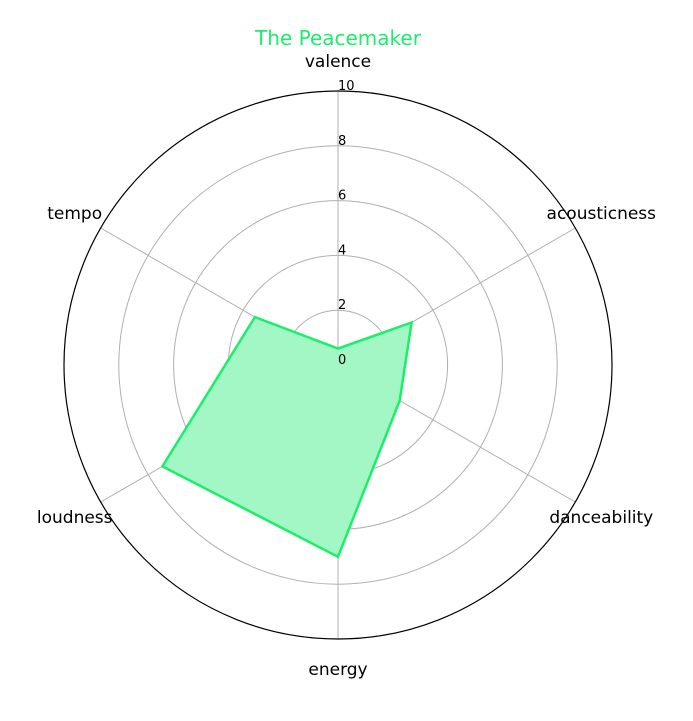 The image size is (693, 721). I want to click on chart-title: The Peacemaker, so click(338, 38).